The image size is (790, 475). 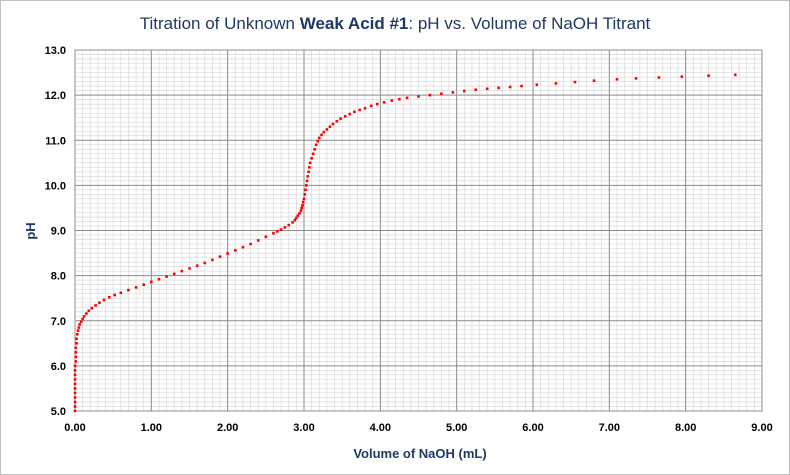 What do you see at coordinates (418, 428) in the screenshot?
I see `x-axis-tick-labels: 0.00 1.00 2.00 3.00 4.00 5.00 6.00 7.00 8.00 9.00` at bounding box center [418, 428].